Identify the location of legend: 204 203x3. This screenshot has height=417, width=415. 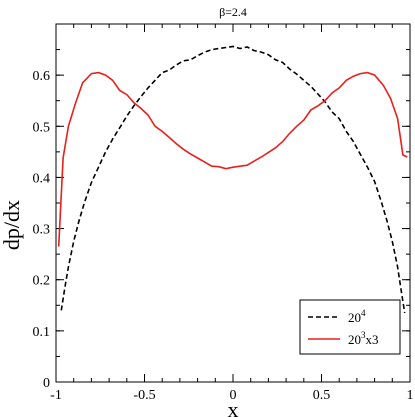
(350, 327).